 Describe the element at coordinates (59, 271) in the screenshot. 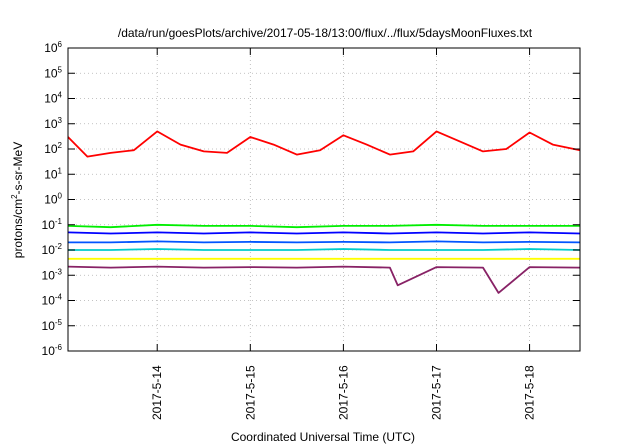

I see `y-tick-exponent: -3` at that location.